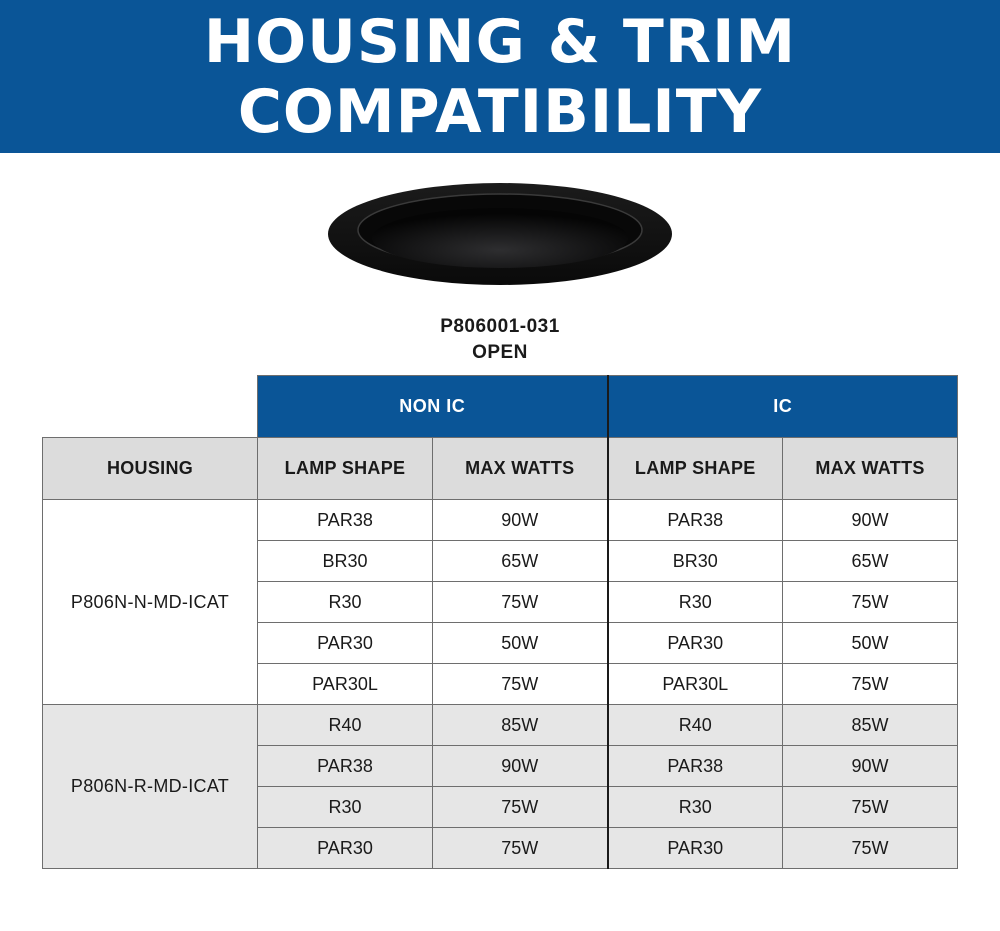 Image resolution: width=1000 pixels, height=931 pixels. I want to click on non-ic-lamp-cell: R40, so click(345, 725).